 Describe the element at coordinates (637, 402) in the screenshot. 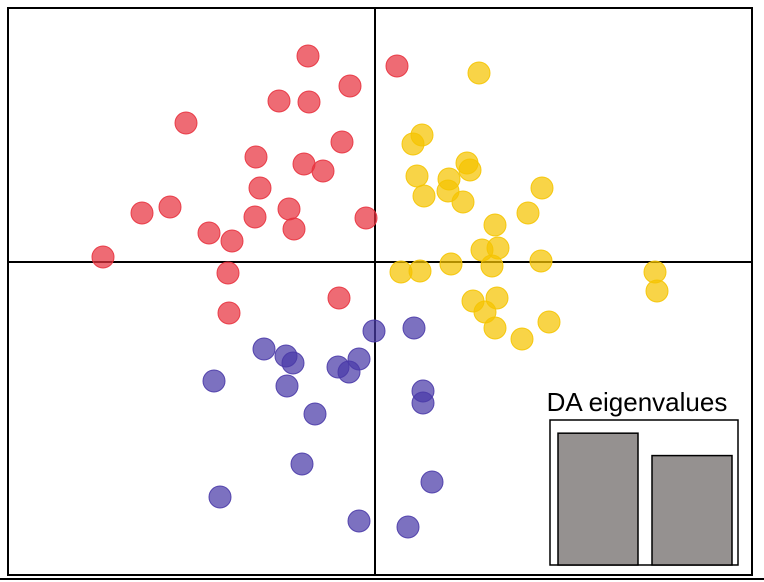

I see `inset-title: DA eigenvalues` at that location.